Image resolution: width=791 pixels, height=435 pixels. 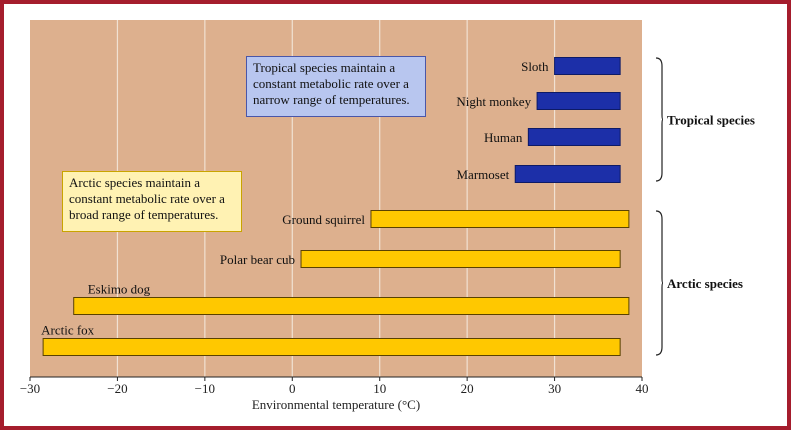 I want to click on bar-label: Human, so click(x=503, y=137).